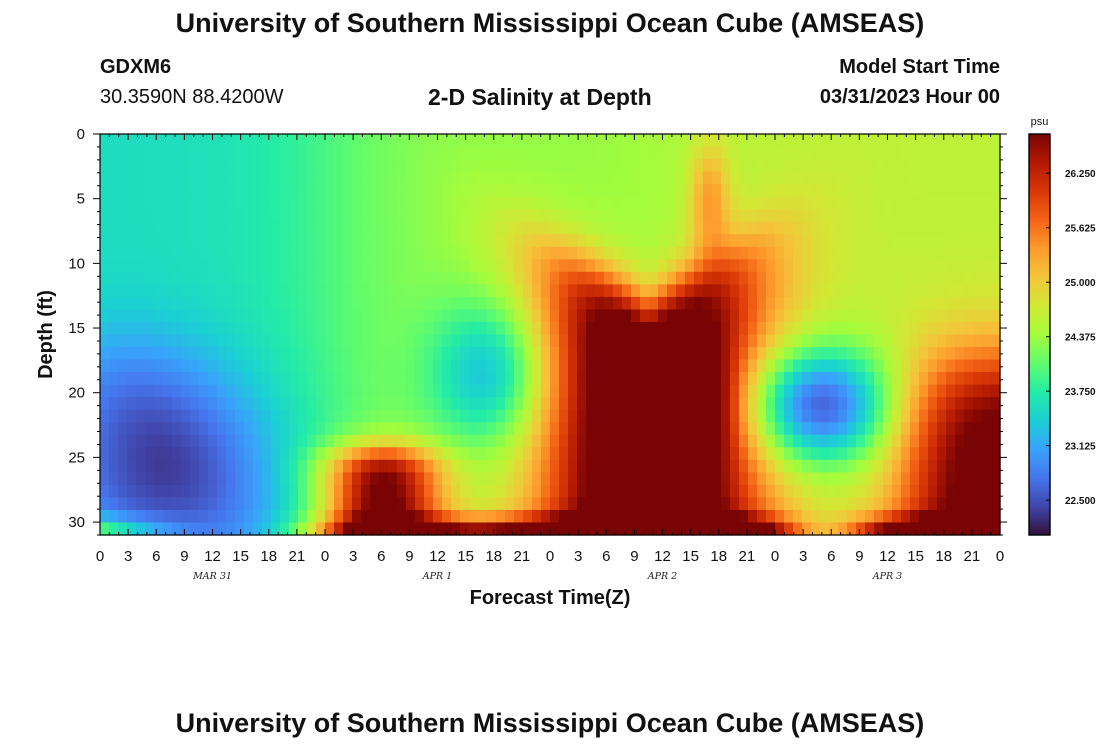  I want to click on y-axis-label: Depth (ft), so click(46, 334).